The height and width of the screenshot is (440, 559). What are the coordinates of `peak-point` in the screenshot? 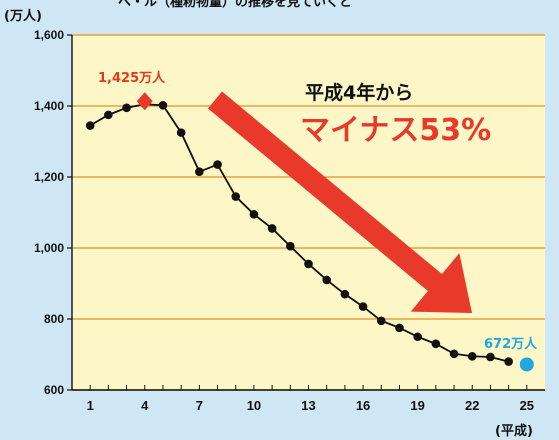 It's located at (144, 101).